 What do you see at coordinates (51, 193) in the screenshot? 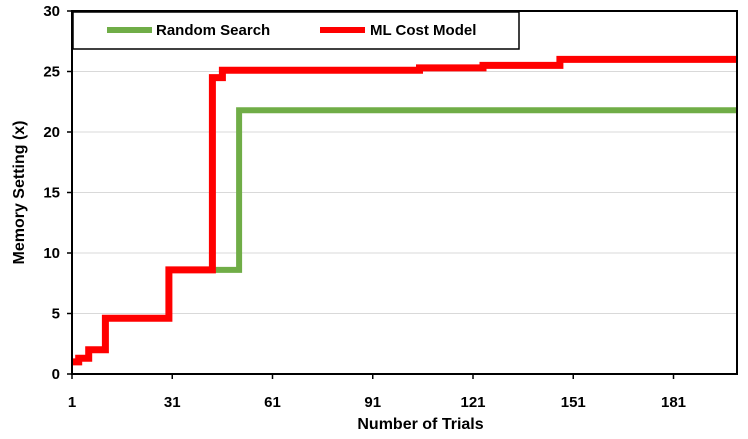
I see `y-tick-label: 15` at bounding box center [51, 193].